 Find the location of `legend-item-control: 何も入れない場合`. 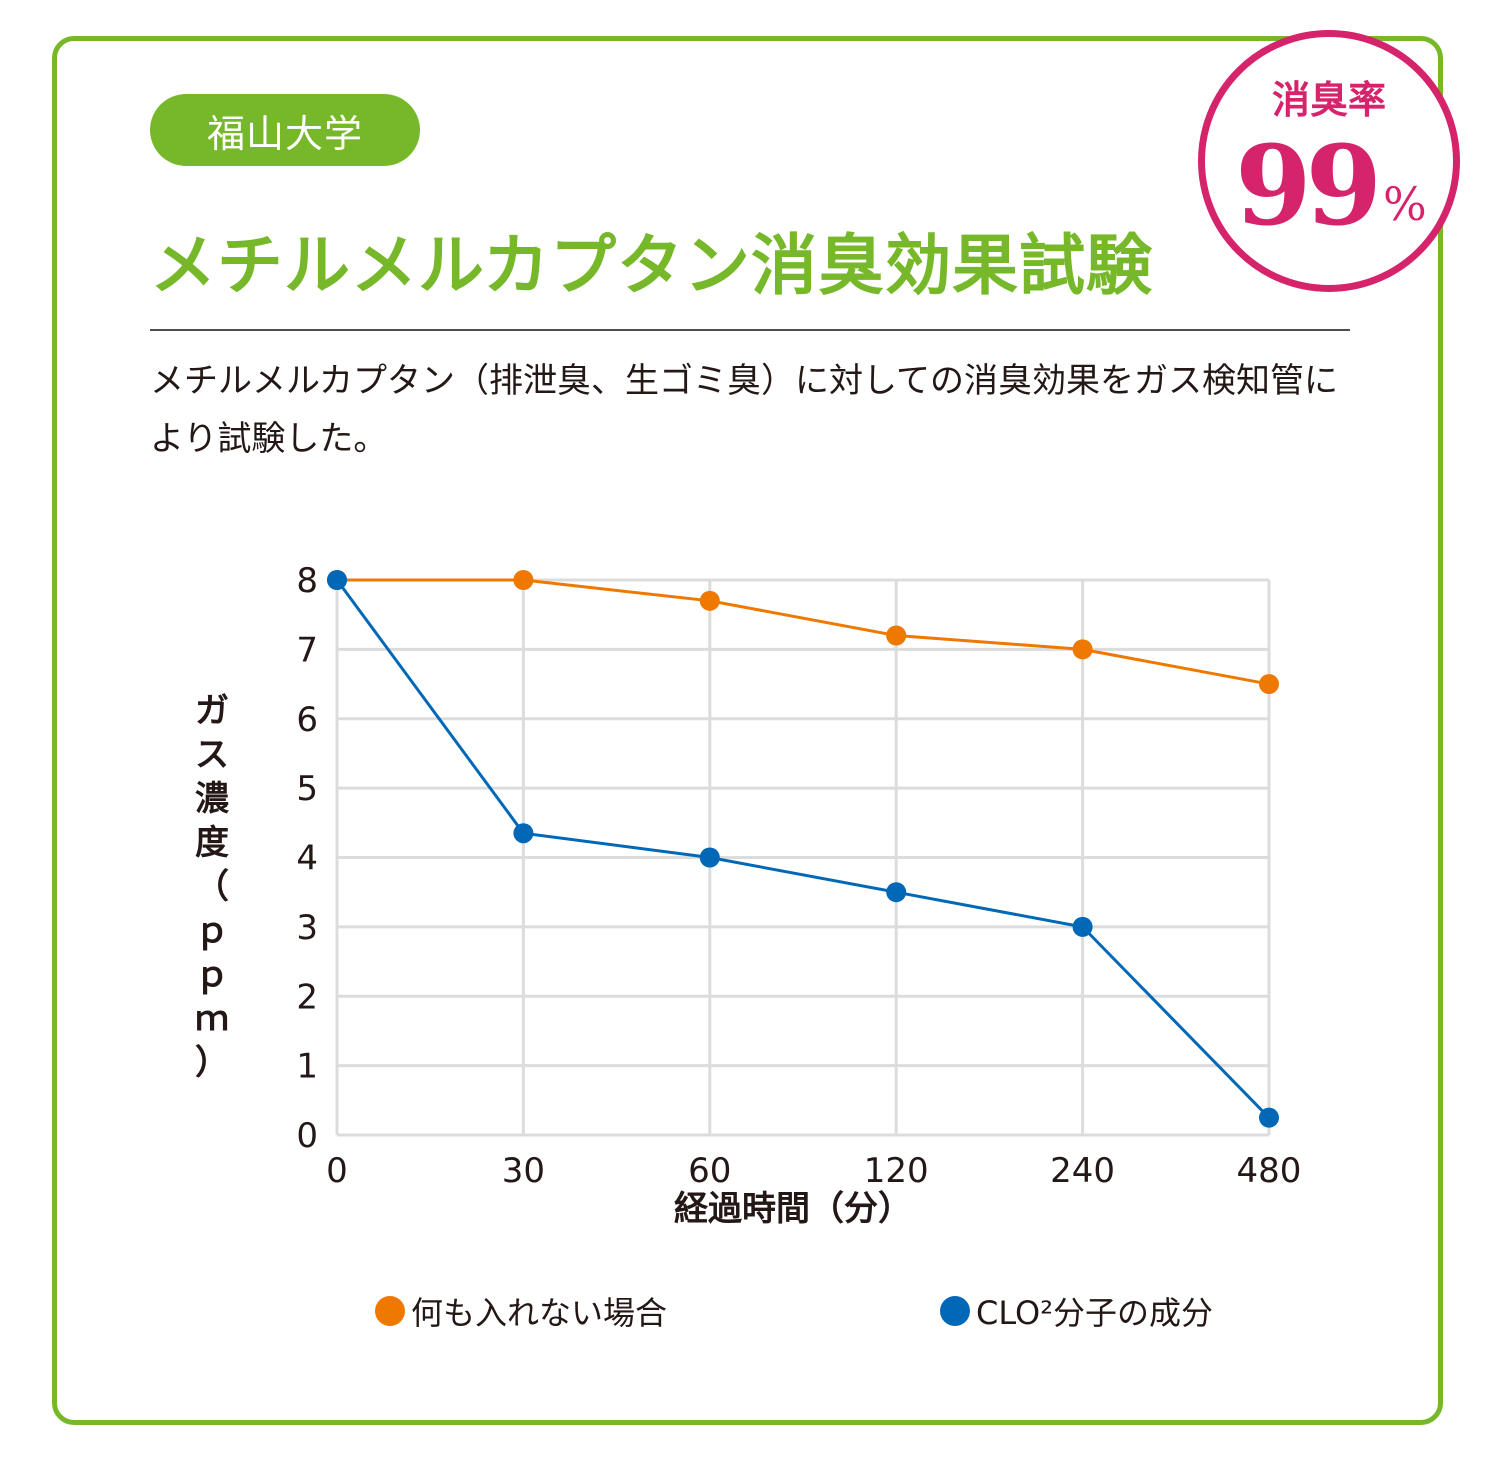

legend-item-control: 何も入れない場合 is located at coordinates (521, 1311).